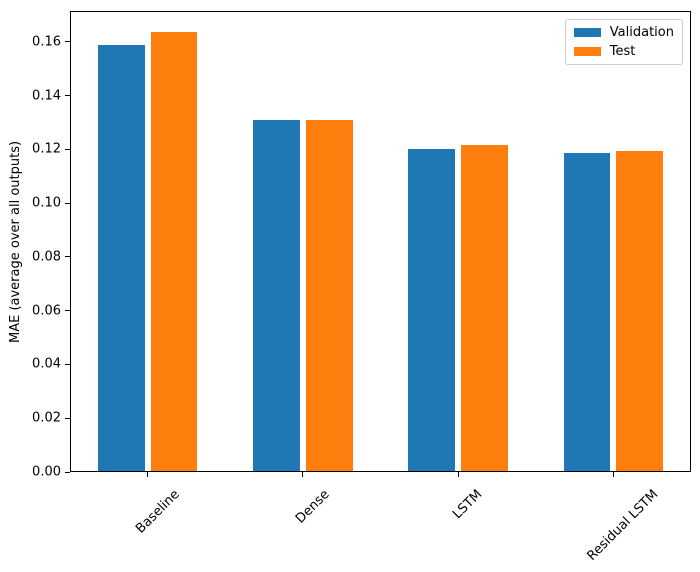 Image resolution: width=700 pixels, height=572 pixels. Describe the element at coordinates (587, 312) in the screenshot. I see `bar-validation-residual-lstm` at that location.